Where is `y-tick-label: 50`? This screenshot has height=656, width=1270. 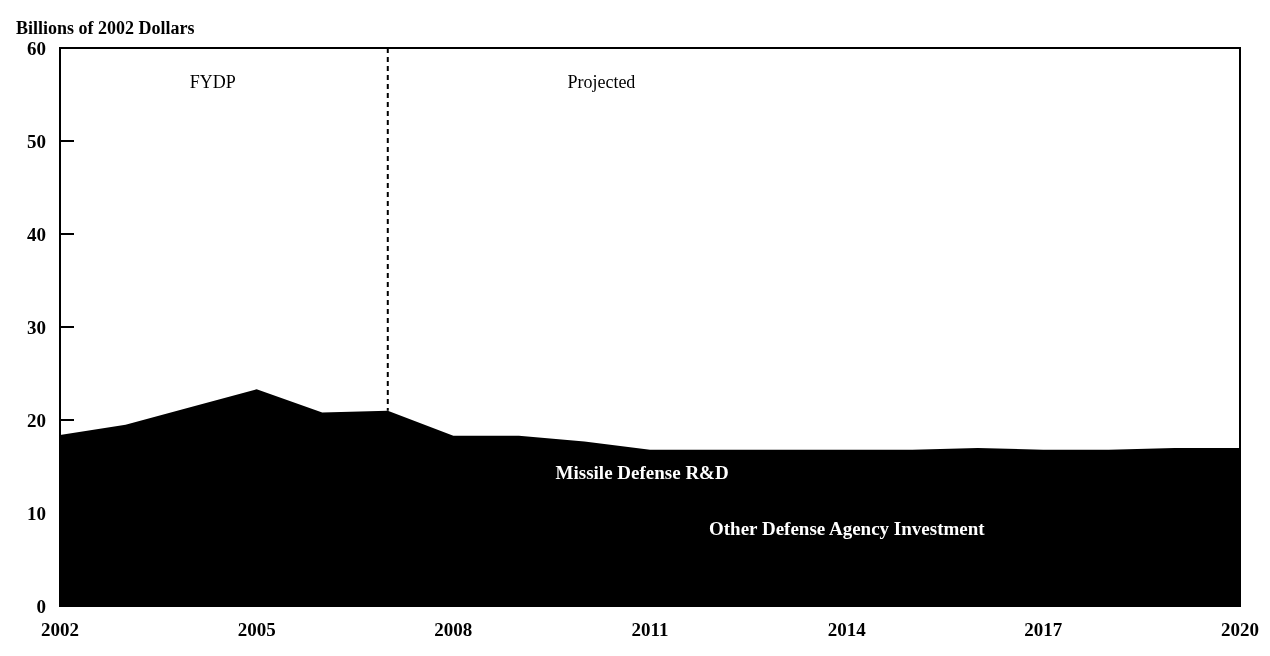 y-tick-label: 50 is located at coordinates (36, 141).